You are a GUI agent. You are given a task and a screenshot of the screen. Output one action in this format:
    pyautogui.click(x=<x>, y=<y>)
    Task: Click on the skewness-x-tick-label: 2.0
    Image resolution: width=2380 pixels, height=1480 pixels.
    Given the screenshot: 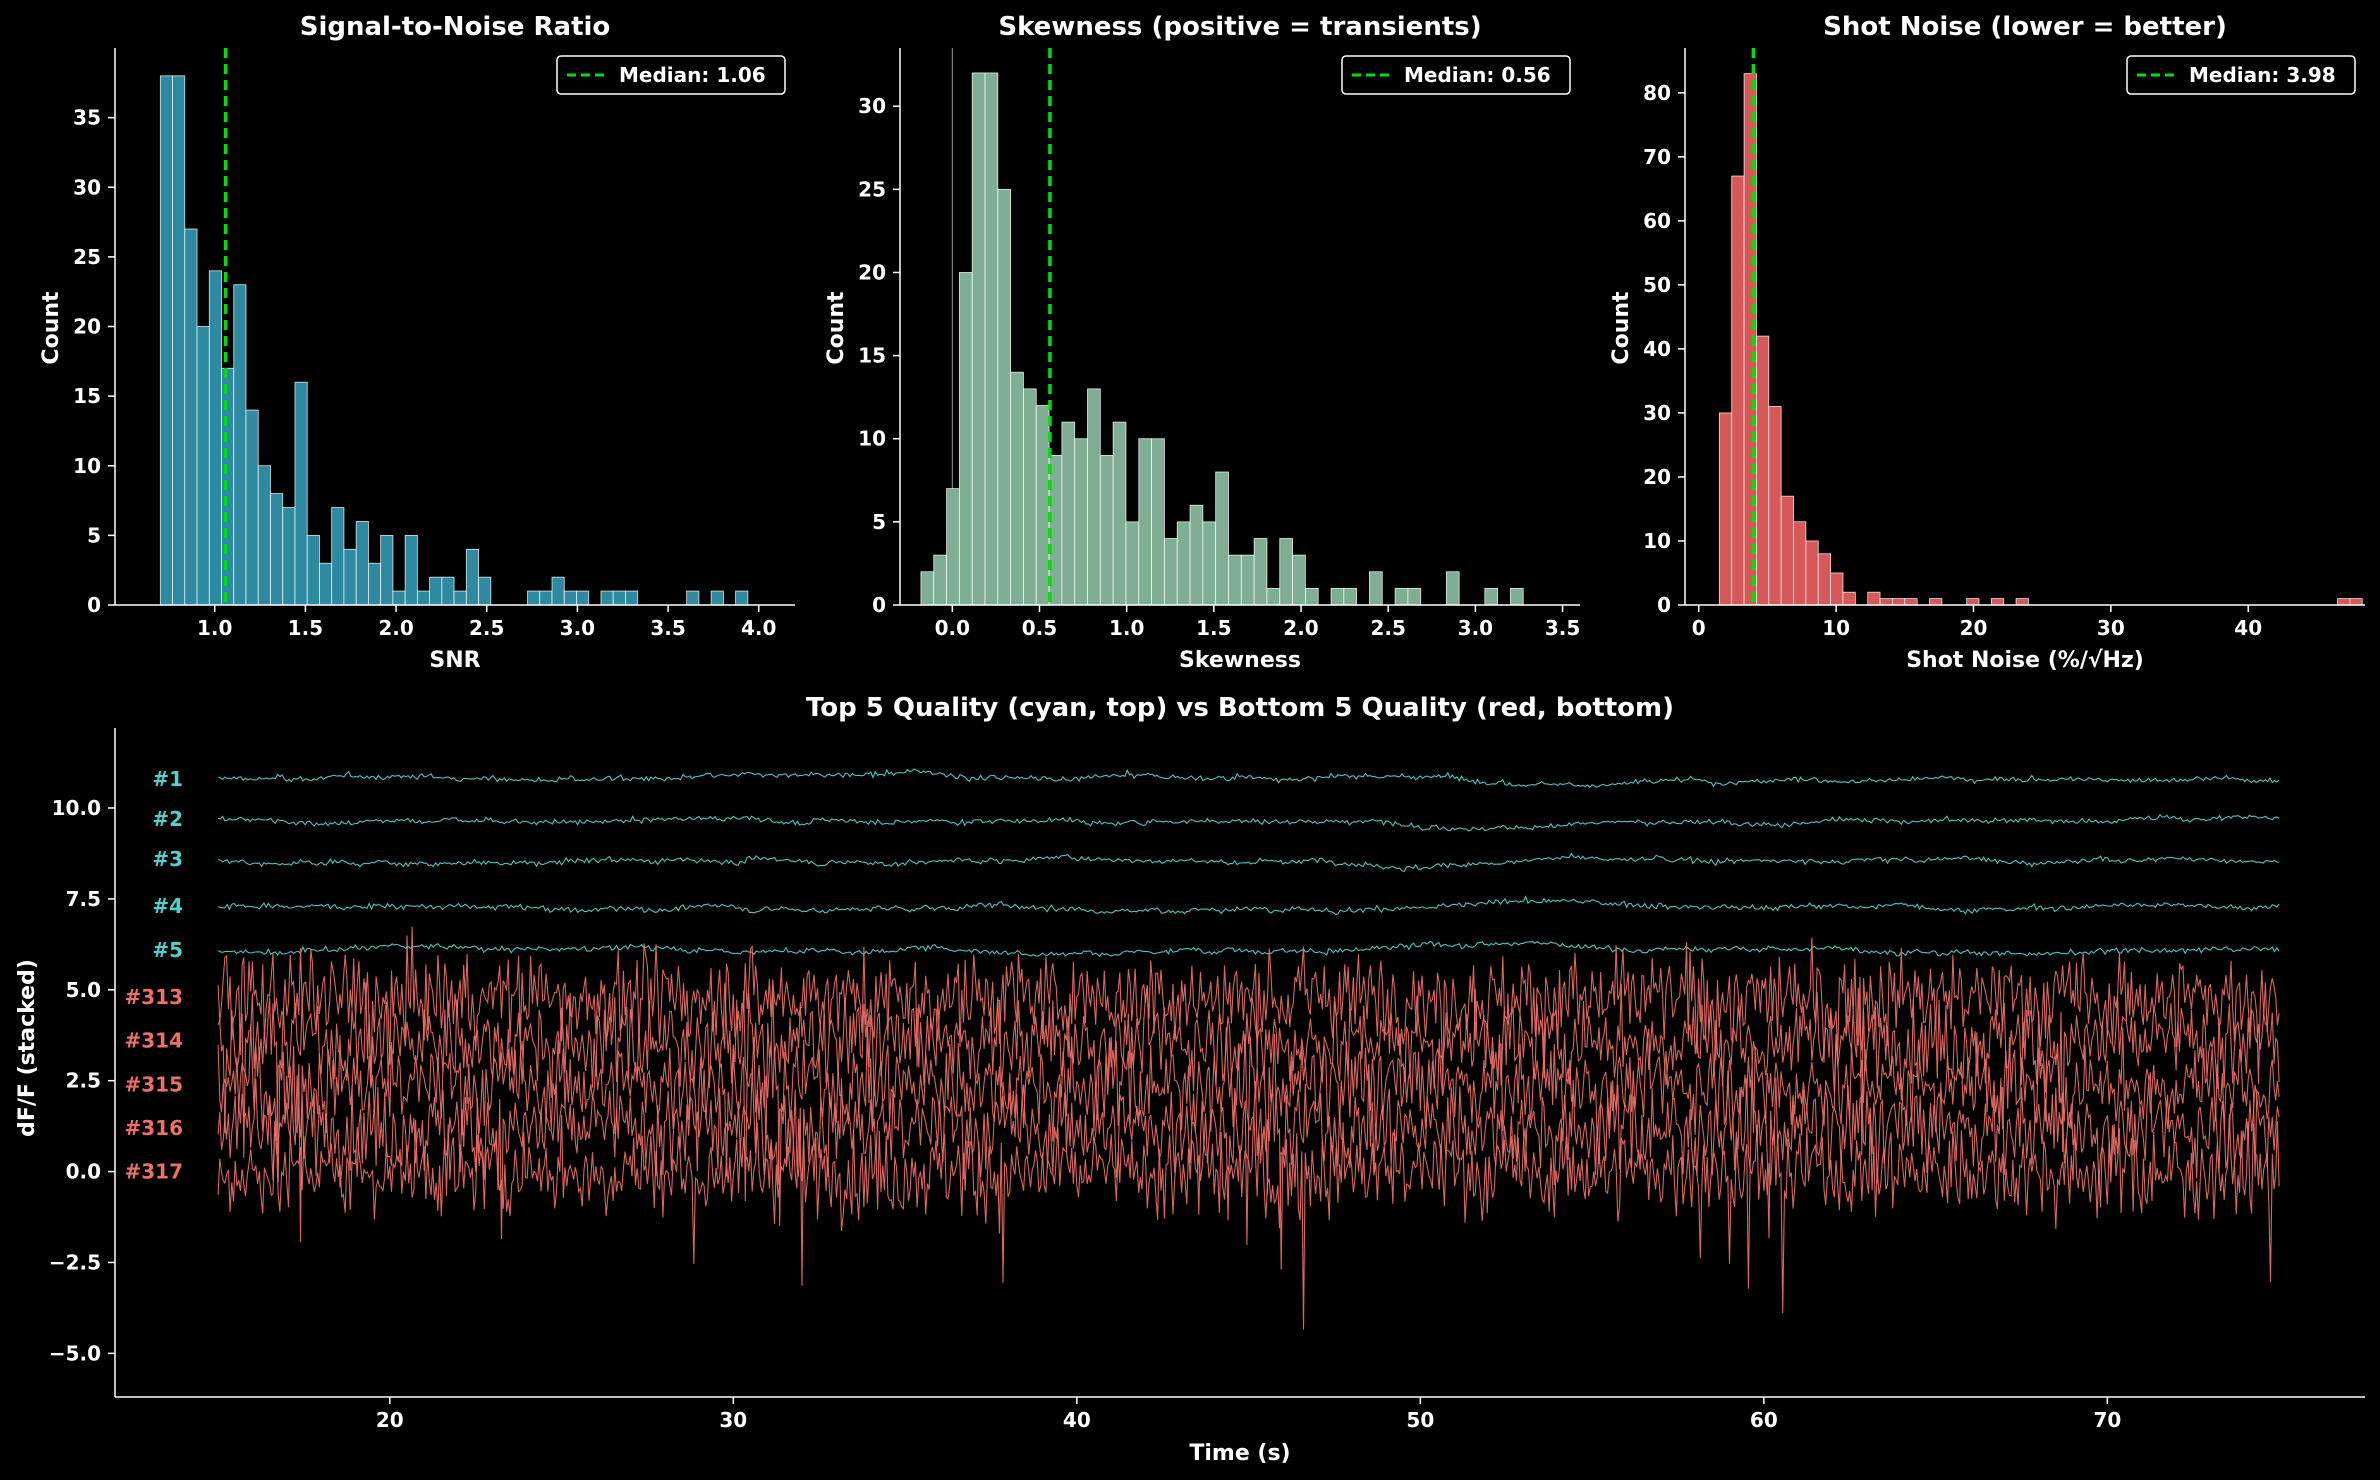 What is the action you would take?
    pyautogui.click(x=1300, y=628)
    